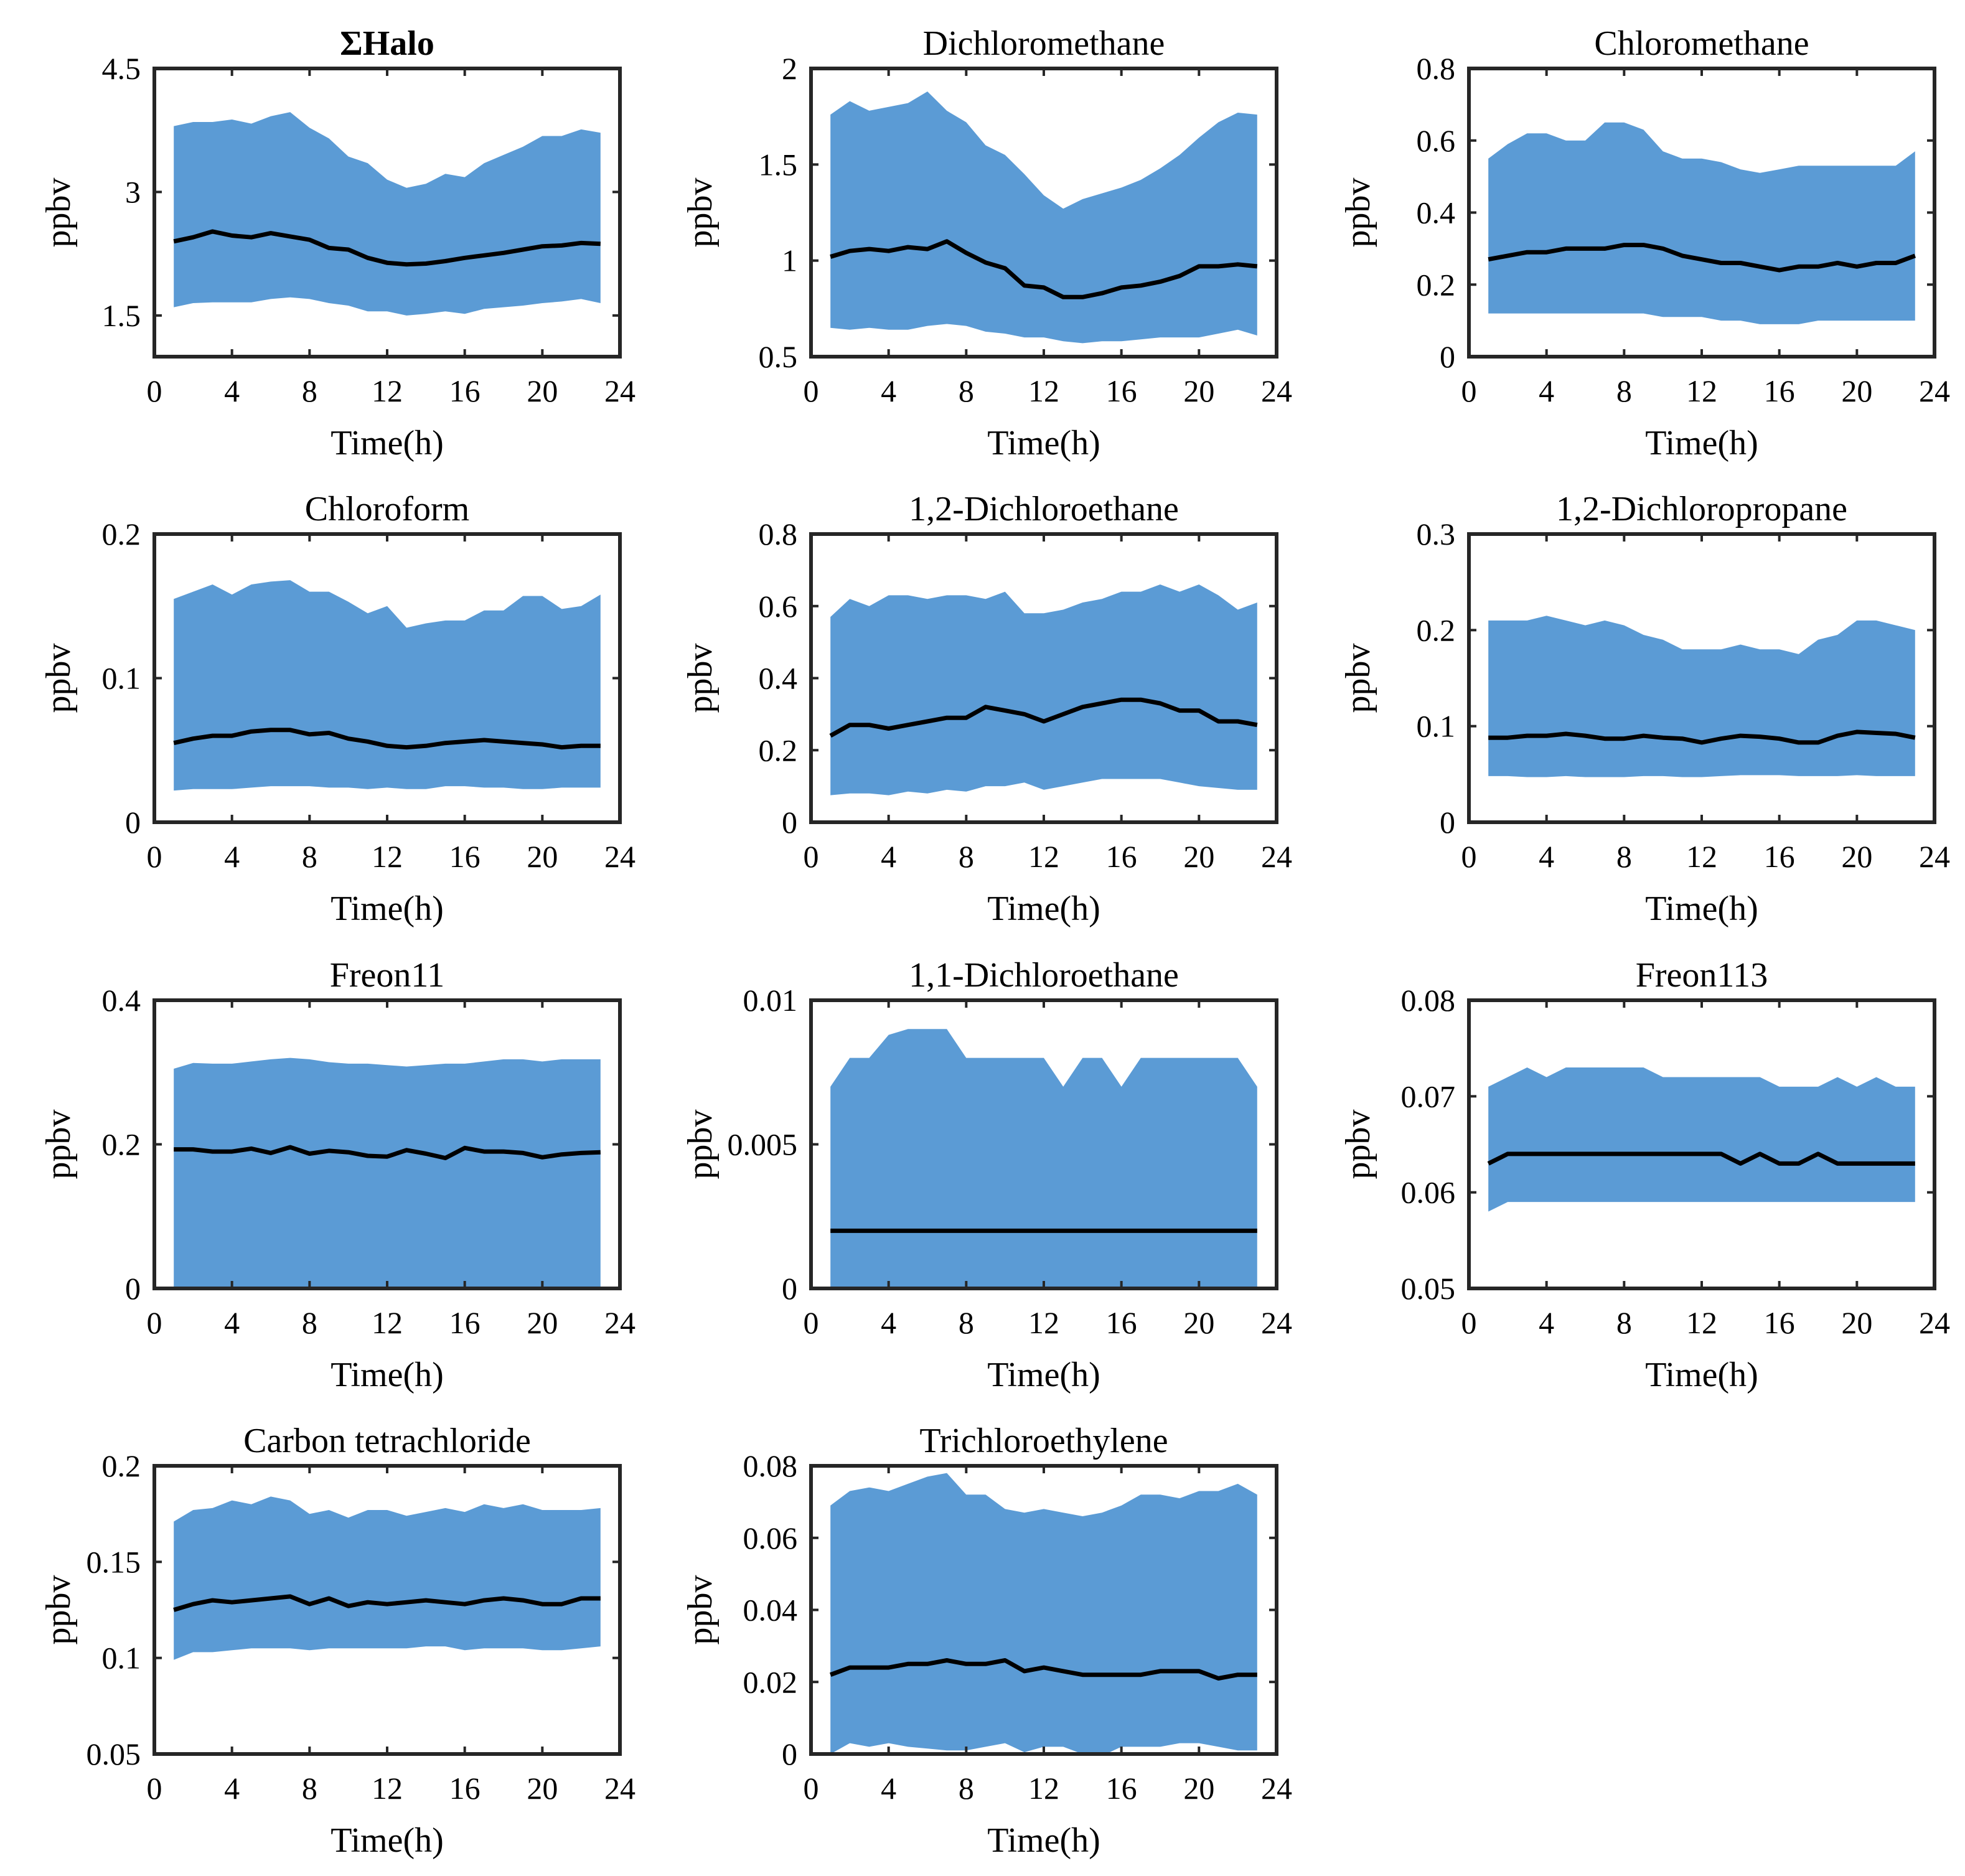  What do you see at coordinates (789, 68) in the screenshot?
I see `y-tick-label: 2` at bounding box center [789, 68].